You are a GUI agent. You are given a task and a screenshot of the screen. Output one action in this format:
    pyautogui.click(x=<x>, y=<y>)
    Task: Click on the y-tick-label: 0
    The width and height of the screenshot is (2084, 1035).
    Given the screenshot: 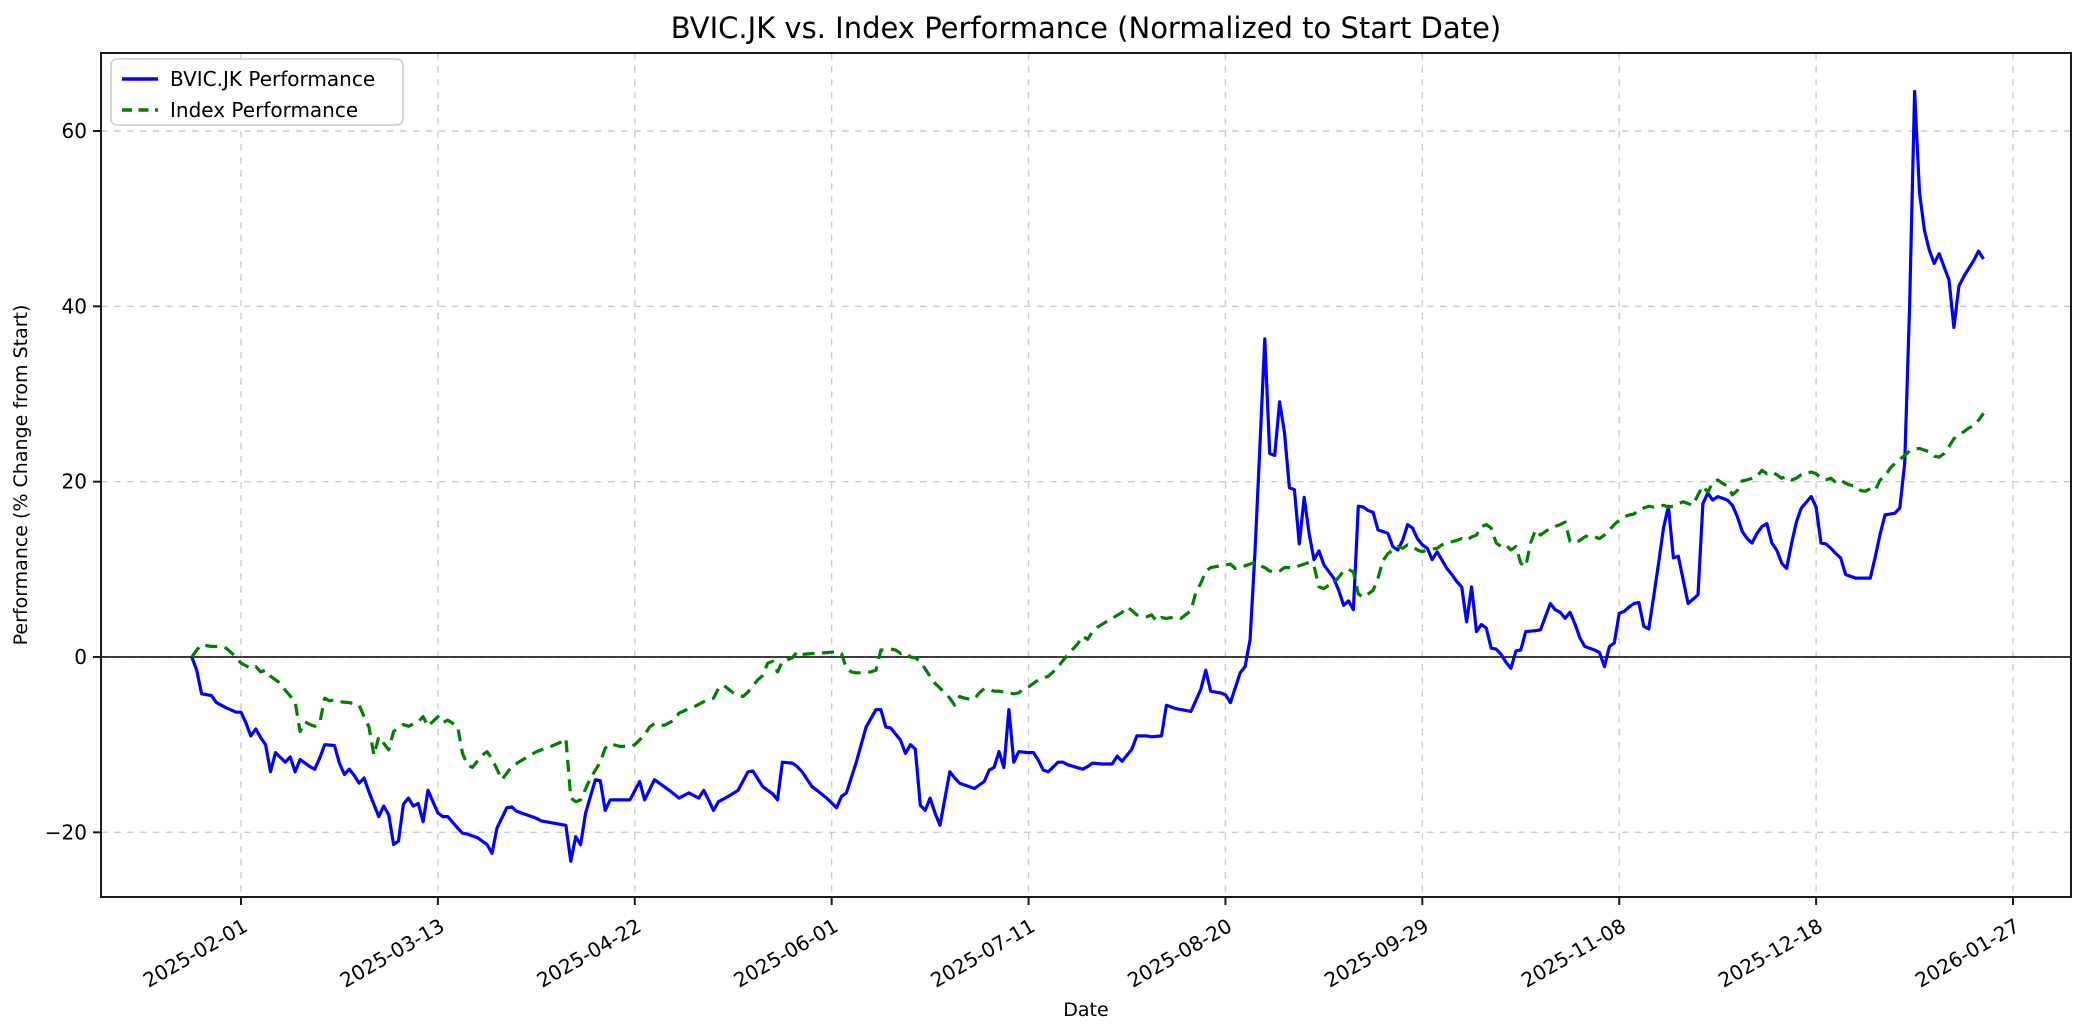 What is the action you would take?
    pyautogui.click(x=80, y=657)
    